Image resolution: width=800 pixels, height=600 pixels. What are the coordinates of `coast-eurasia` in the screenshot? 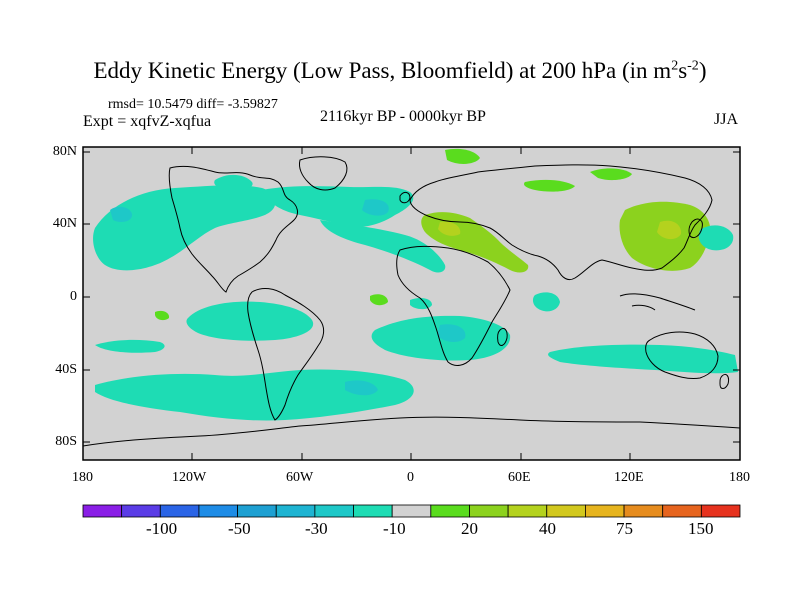 It's located at (561, 222).